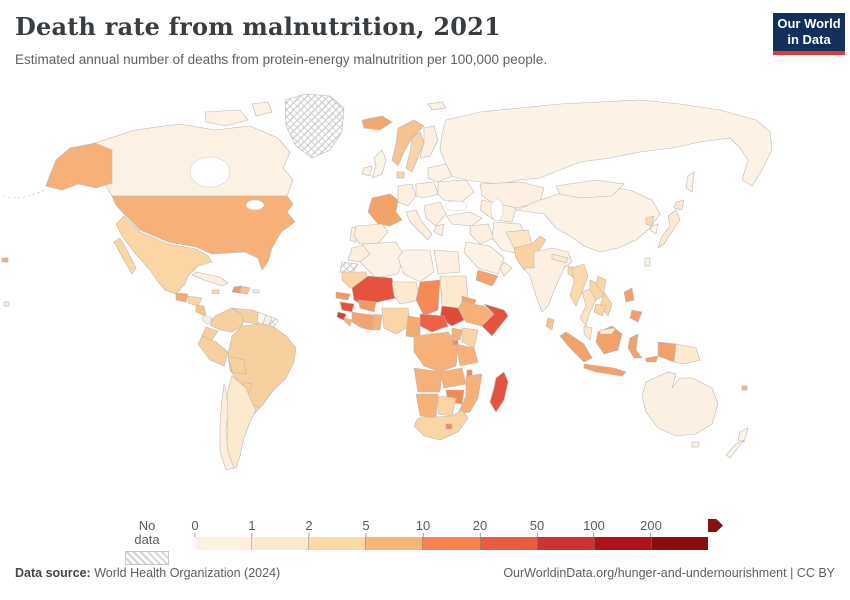  I want to click on region-sakhalin, so click(690, 182).